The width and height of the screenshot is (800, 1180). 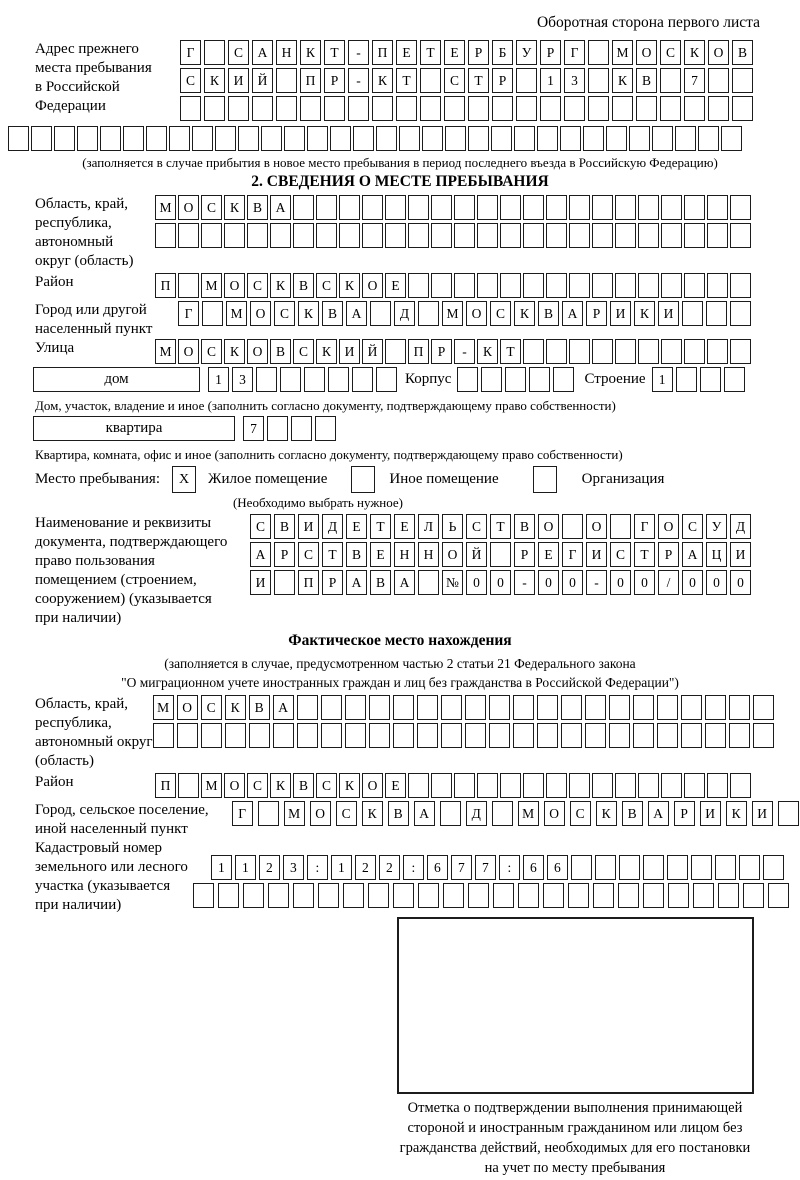 I want to click on char-cell: Ц, so click(x=716, y=554).